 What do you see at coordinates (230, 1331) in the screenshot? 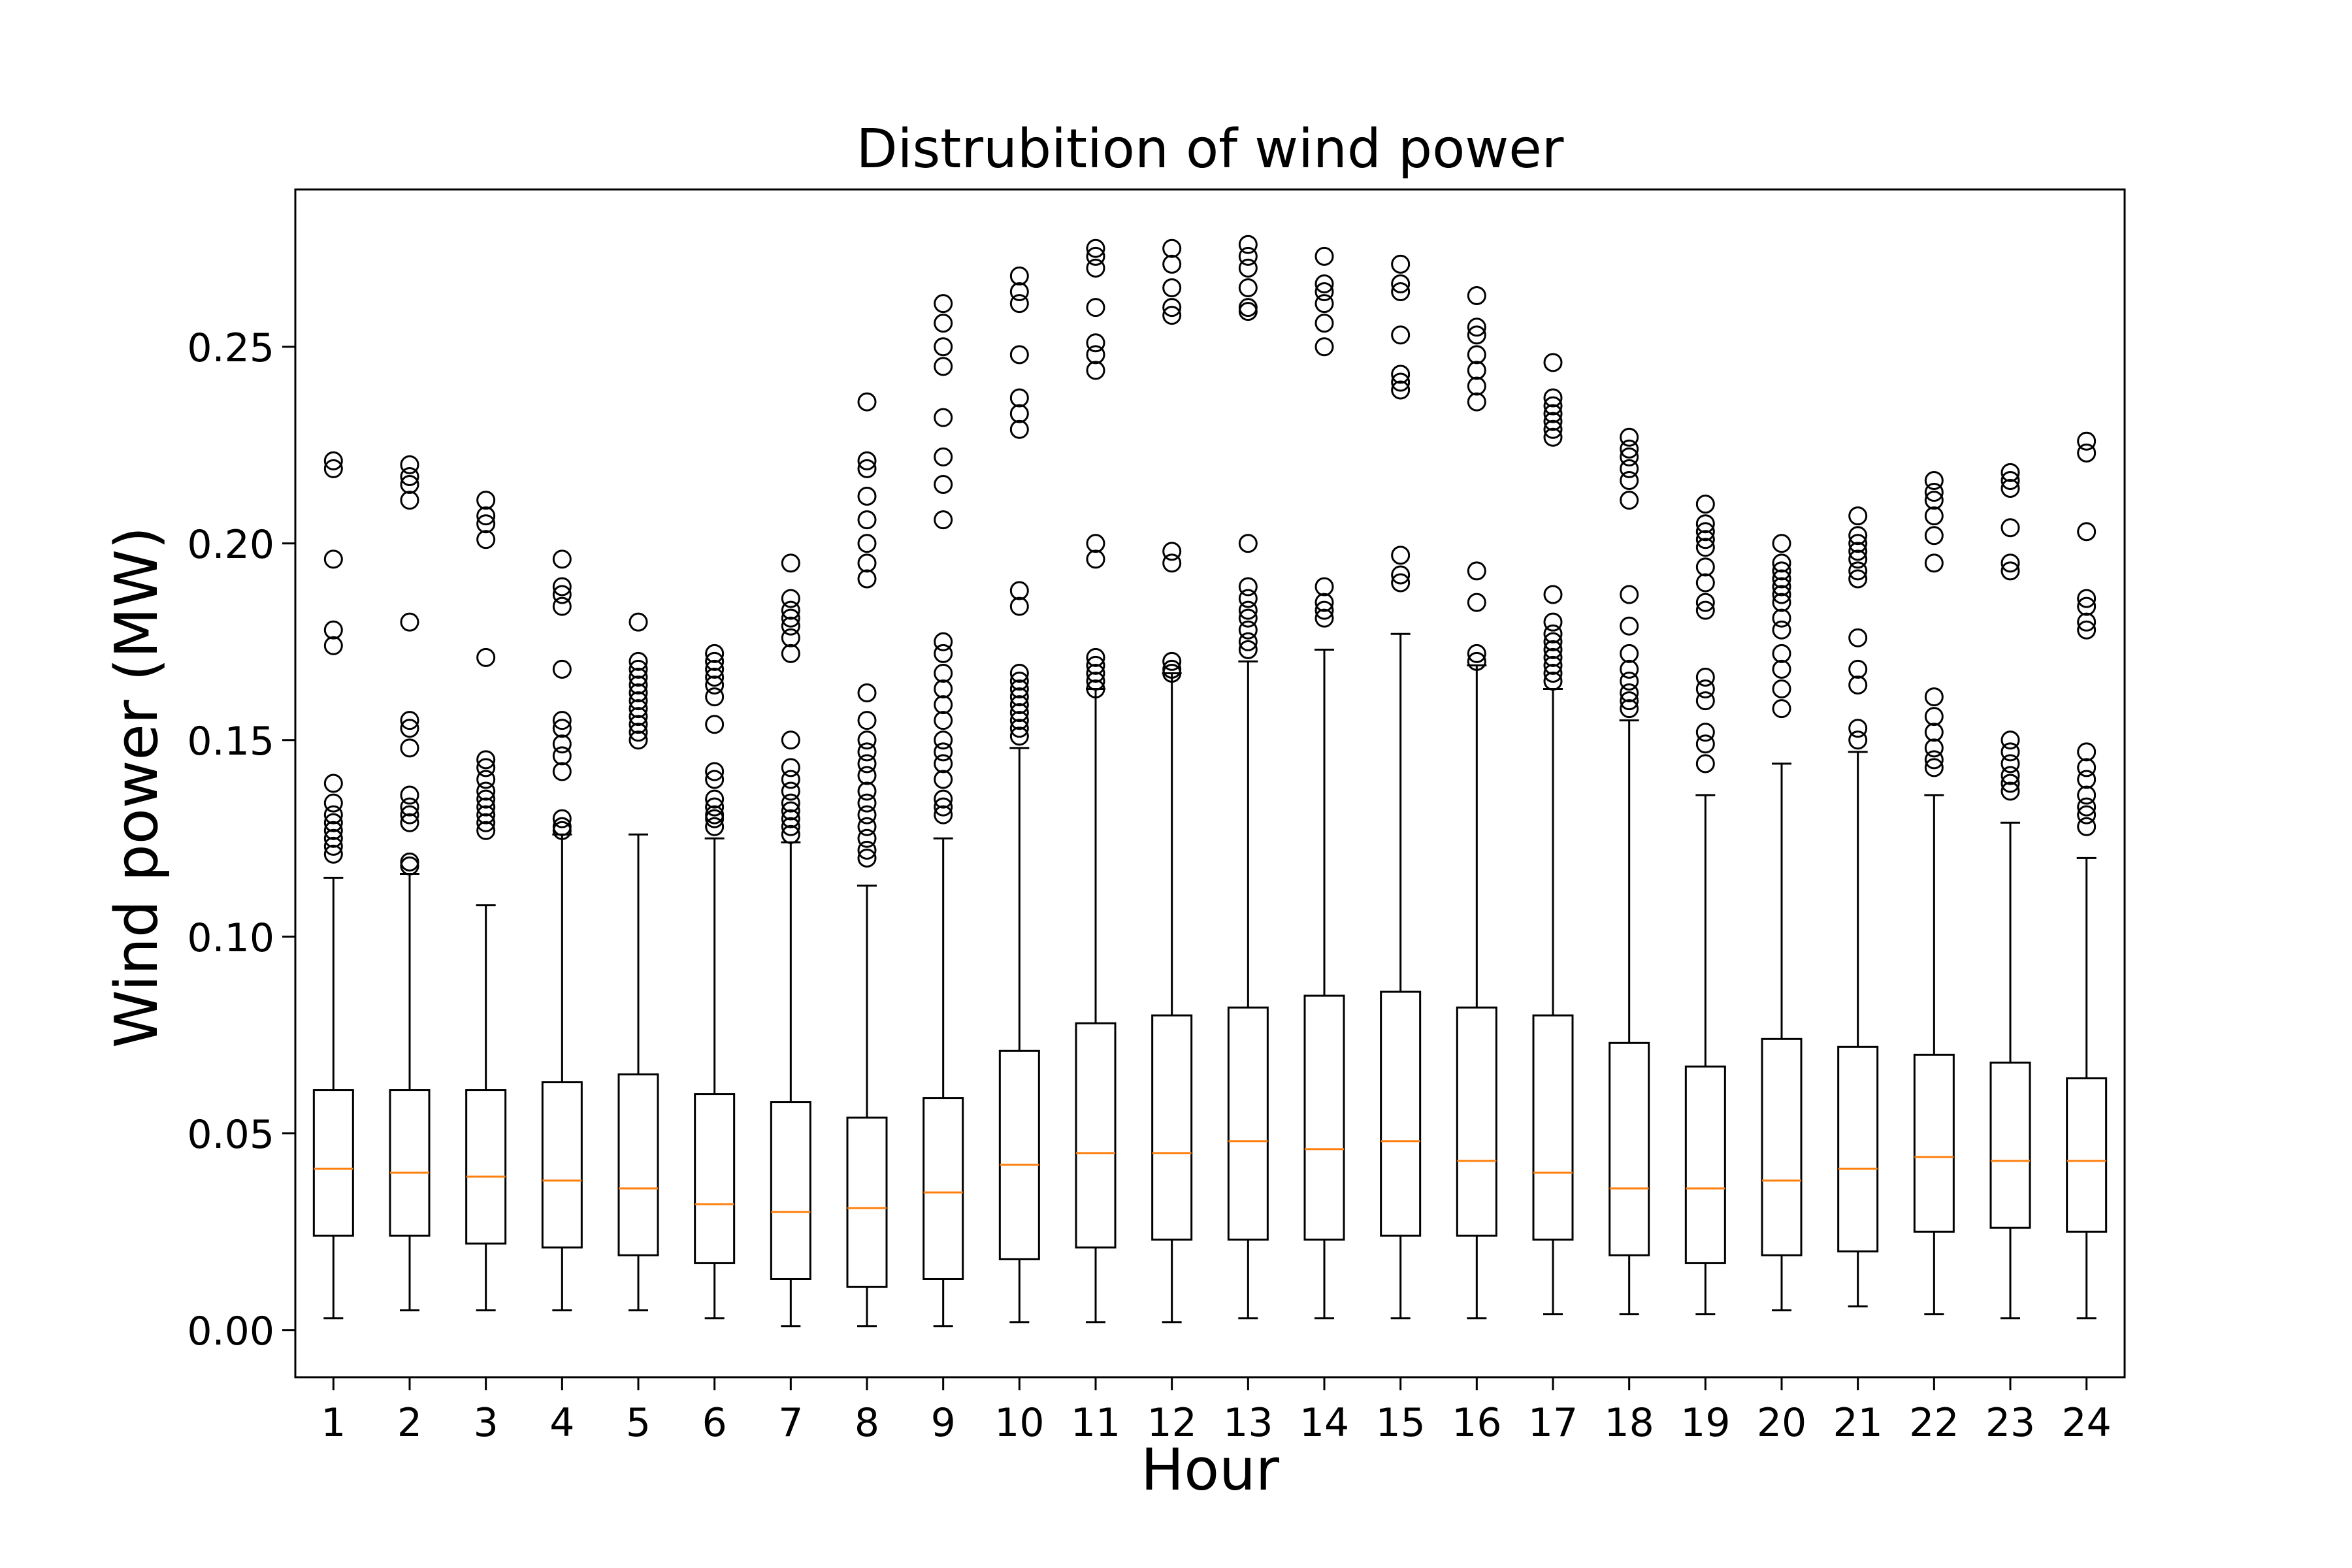
I see `y-tick-label: 0.00` at bounding box center [230, 1331].